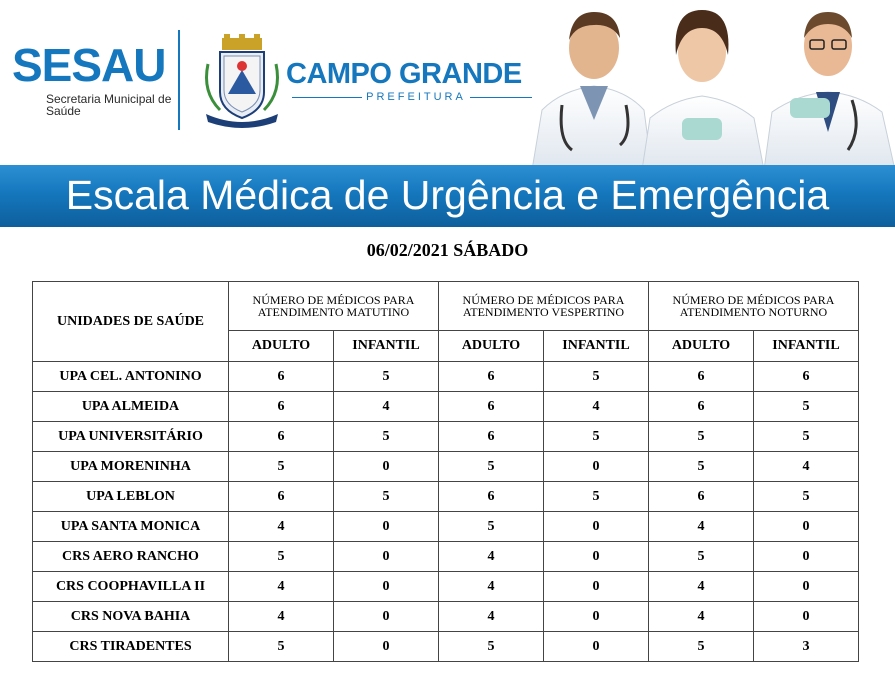 Image resolution: width=895 pixels, height=674 pixels. What do you see at coordinates (130, 616) in the screenshot?
I see `unit-name: CRS NOVA BAHIA` at bounding box center [130, 616].